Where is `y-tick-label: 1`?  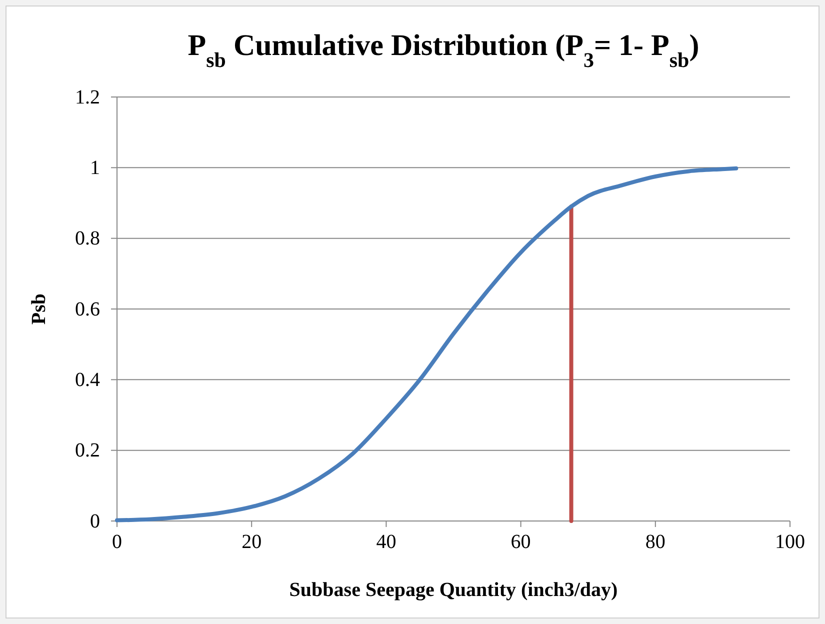 y-tick-label: 1 is located at coordinates (95, 168).